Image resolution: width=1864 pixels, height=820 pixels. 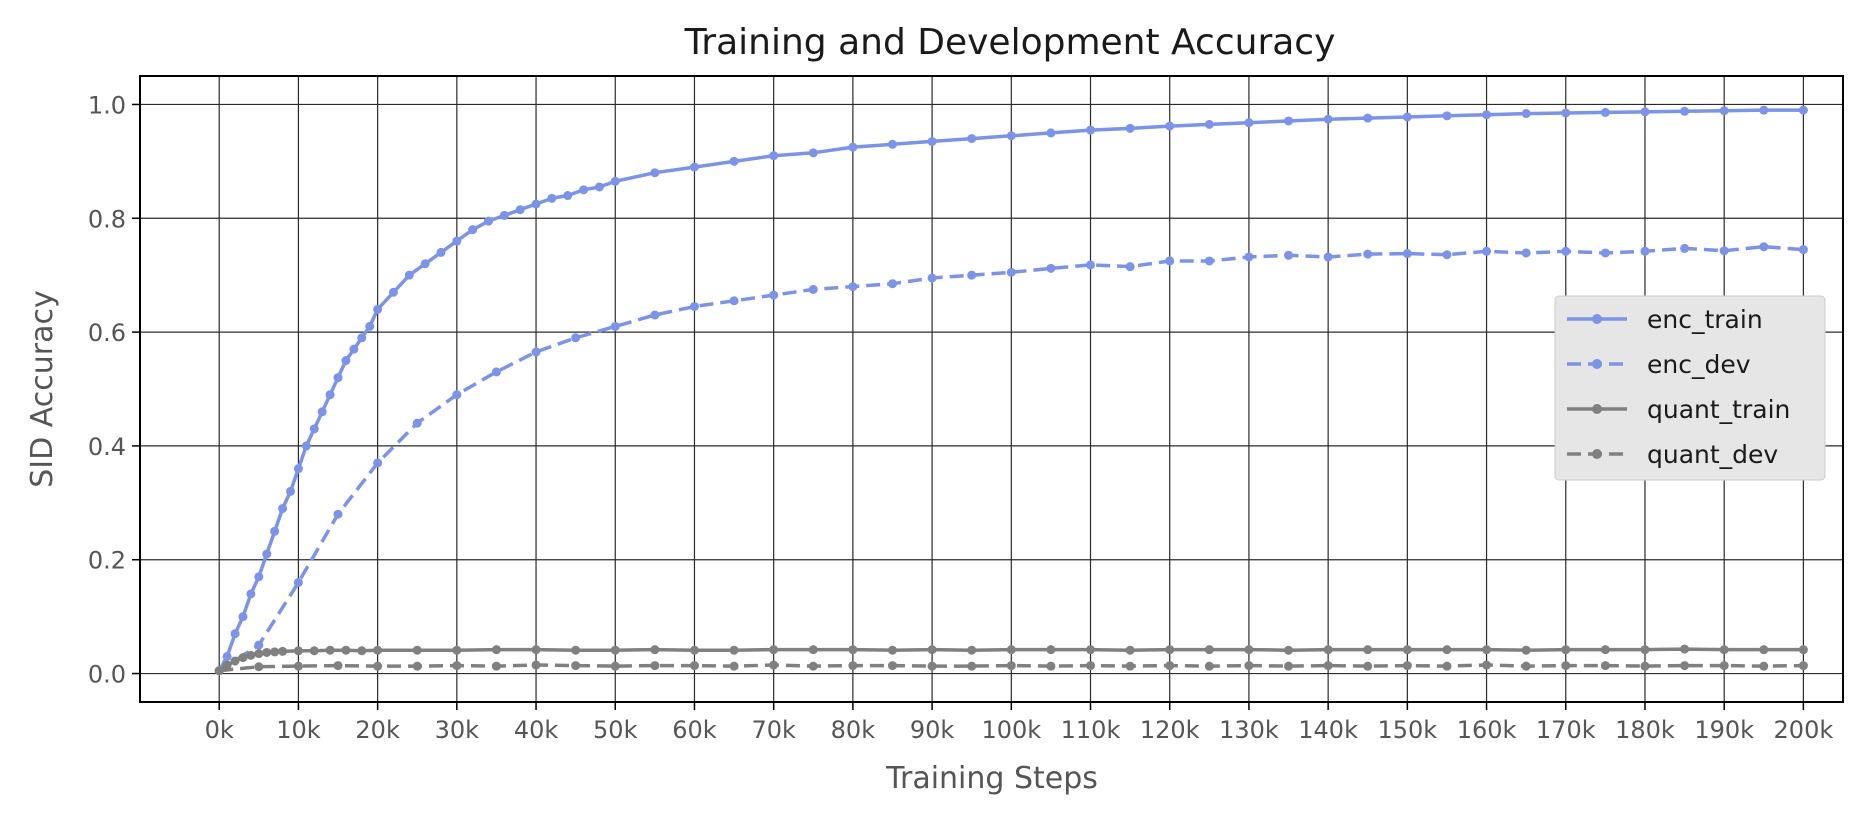 I want to click on legend-marker-quant_dev, so click(x=1597, y=454).